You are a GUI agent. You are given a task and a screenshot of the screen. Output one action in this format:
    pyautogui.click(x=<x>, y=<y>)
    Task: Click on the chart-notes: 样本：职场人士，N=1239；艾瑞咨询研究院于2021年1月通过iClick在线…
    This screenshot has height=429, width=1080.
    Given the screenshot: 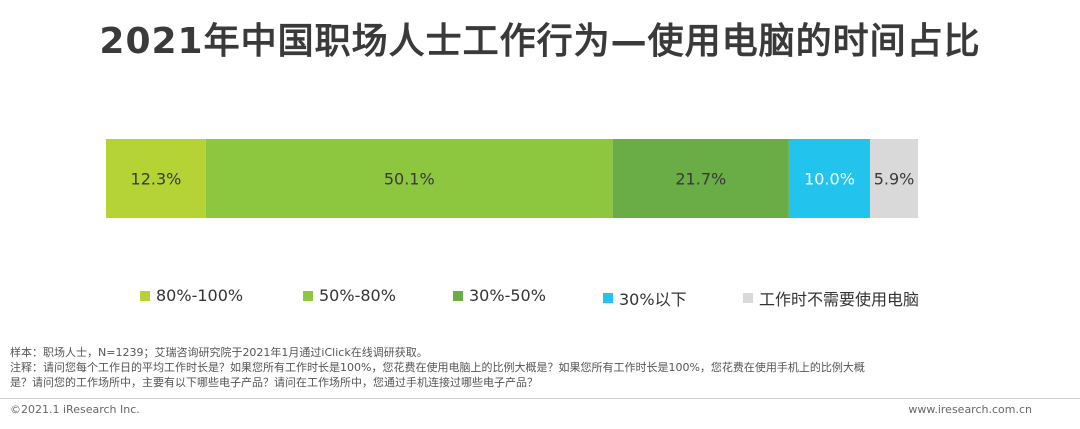 What is the action you would take?
    pyautogui.click(x=530, y=367)
    